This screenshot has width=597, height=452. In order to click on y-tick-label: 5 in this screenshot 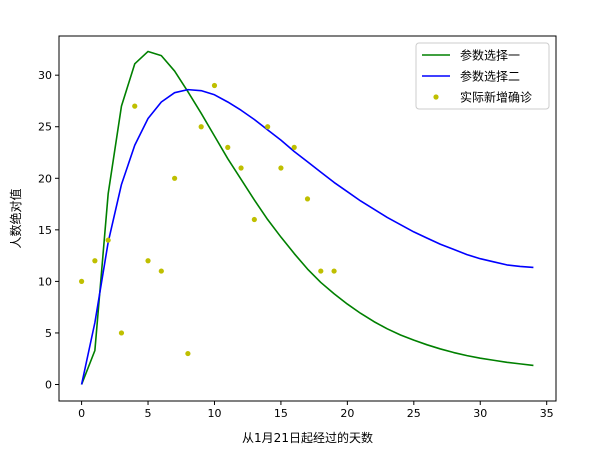, I will do `click(48, 333)`.